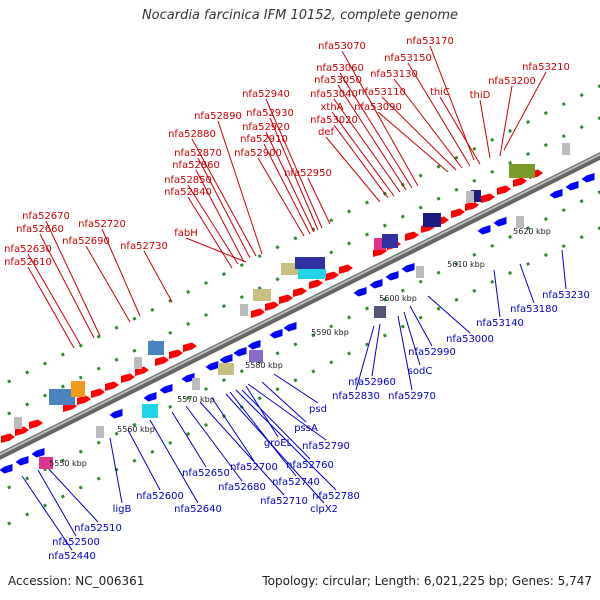 The width and height of the screenshot is (600, 600). I want to click on reverse-gene-label: clpX2, so click(324, 509).